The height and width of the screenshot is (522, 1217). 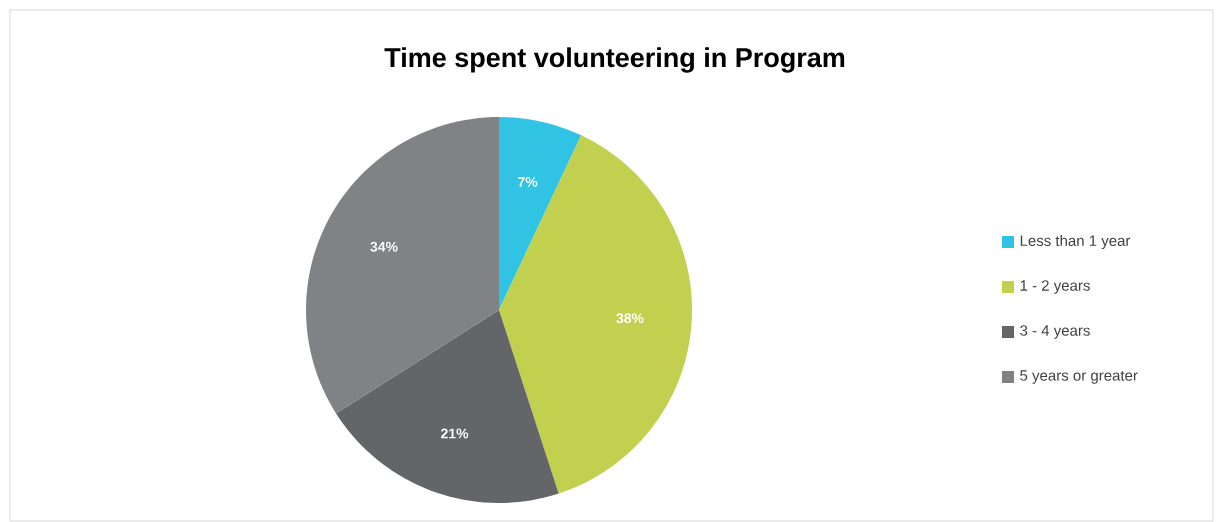 What do you see at coordinates (455, 433) in the screenshot?
I see `data-label: 21%` at bounding box center [455, 433].